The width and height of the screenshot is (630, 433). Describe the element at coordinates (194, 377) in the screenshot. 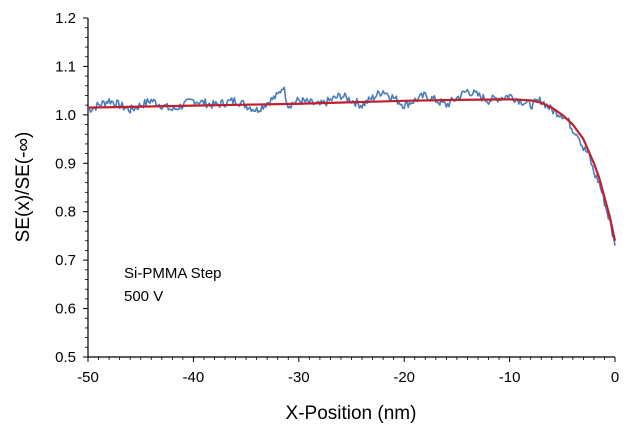

I see `x-tick-label: -40` at that location.